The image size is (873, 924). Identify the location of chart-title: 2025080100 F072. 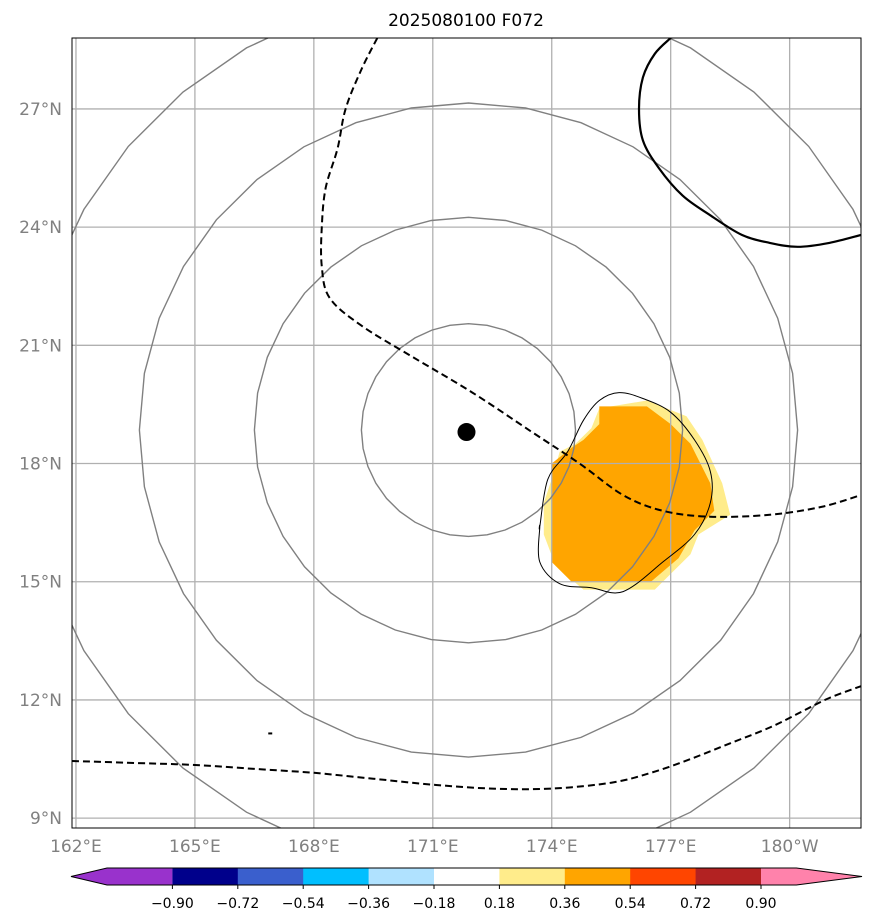
(466, 21).